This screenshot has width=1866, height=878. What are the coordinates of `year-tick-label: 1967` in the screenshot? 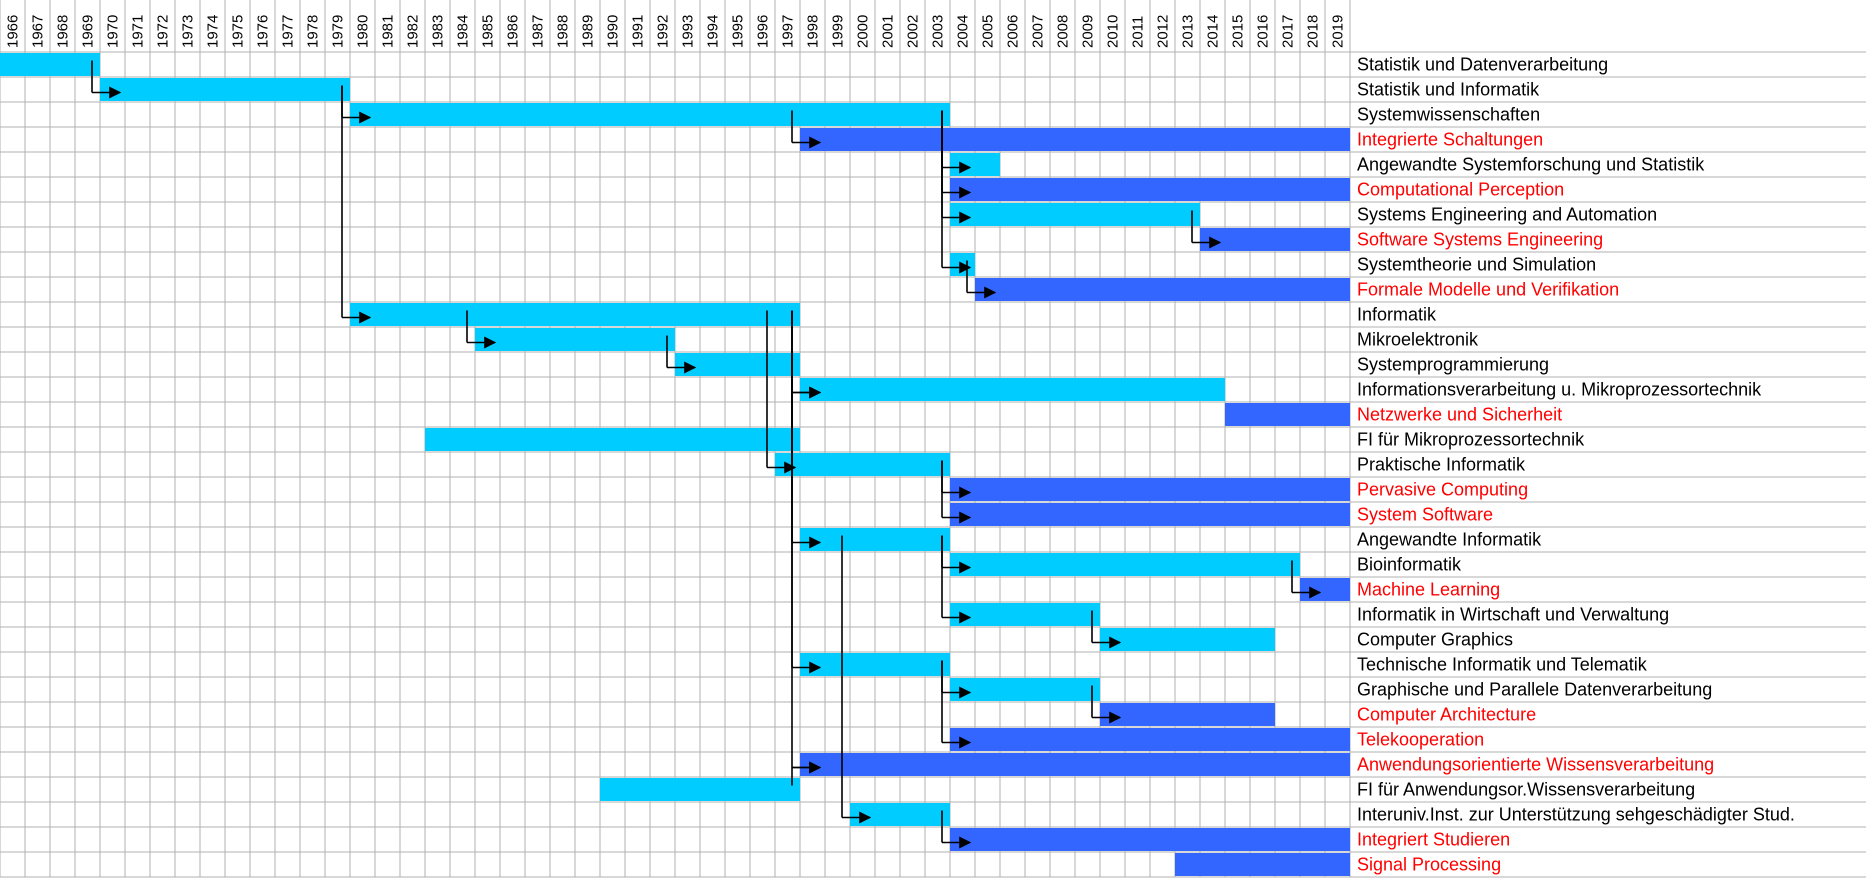 It's located at (38, 31).